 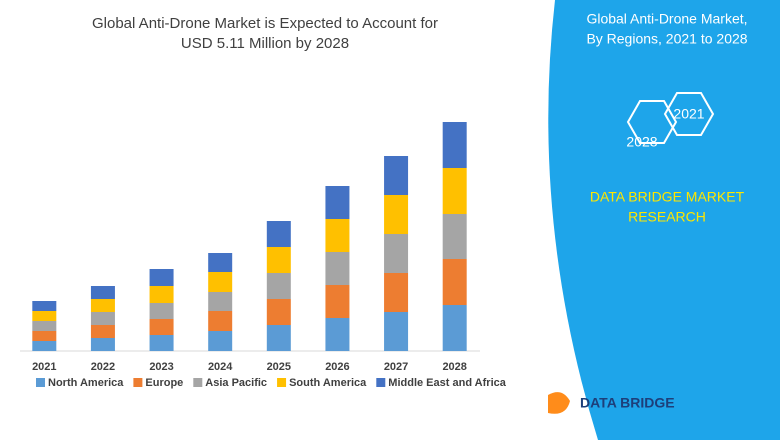 What do you see at coordinates (44, 367) in the screenshot?
I see `x-tick-label: 2021` at bounding box center [44, 367].